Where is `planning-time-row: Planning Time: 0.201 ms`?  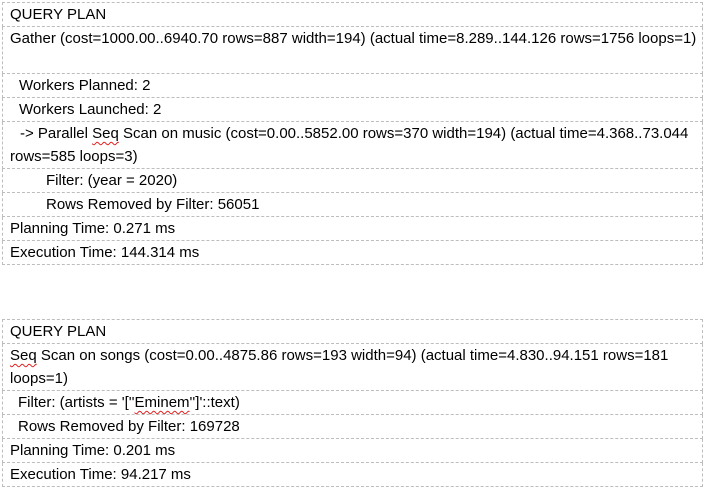 planning-time-row: Planning Time: 0.201 ms is located at coordinates (352, 450).